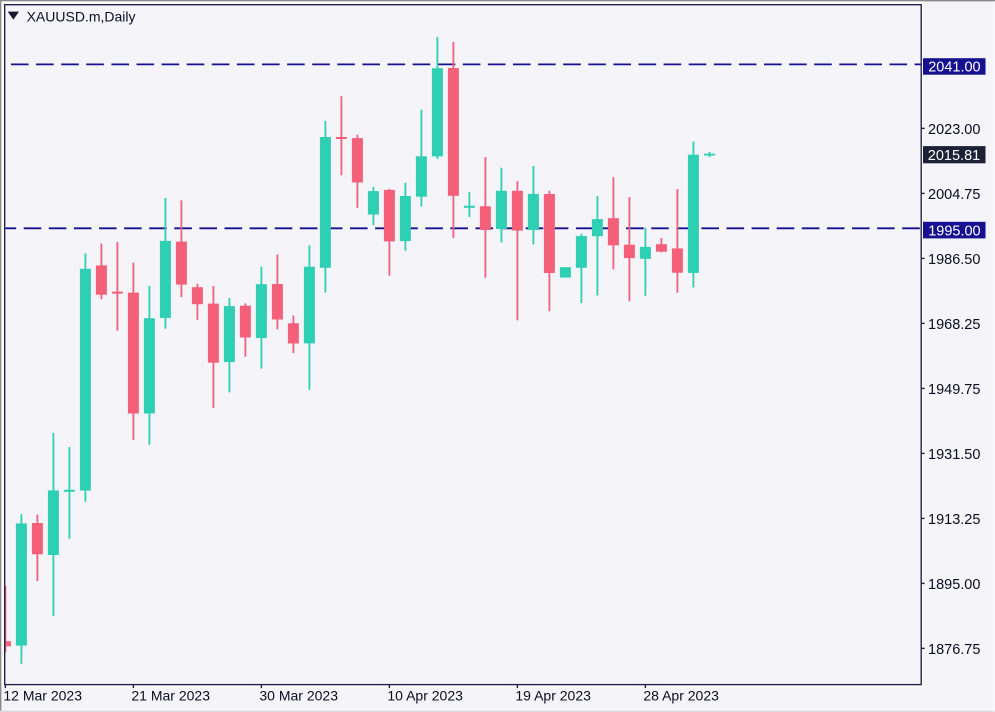 Image resolution: width=995 pixels, height=712 pixels. Describe the element at coordinates (81, 16) in the screenshot. I see `svg-text: XAUUSD.m,Daily` at that location.